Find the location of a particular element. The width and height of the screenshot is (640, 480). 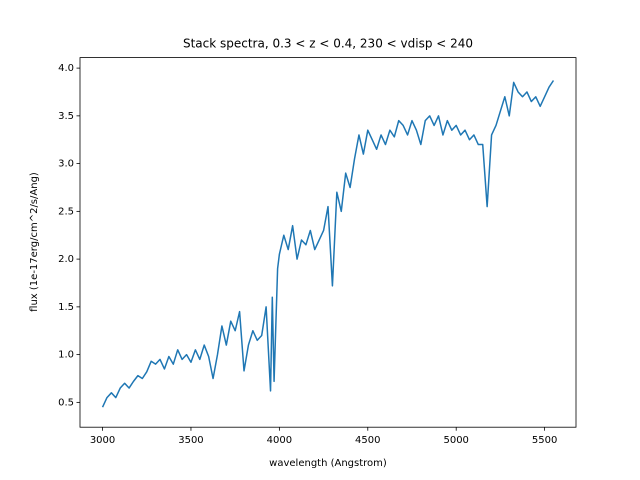

y-tick-label: 1.5 is located at coordinates (66, 307).